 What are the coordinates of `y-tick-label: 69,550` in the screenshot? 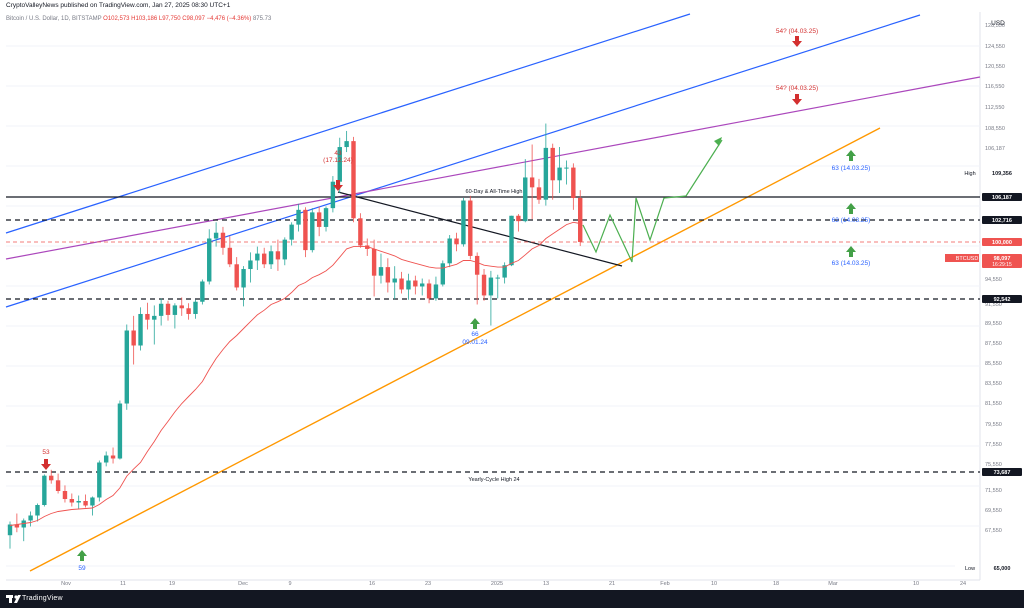 It's located at (993, 511).